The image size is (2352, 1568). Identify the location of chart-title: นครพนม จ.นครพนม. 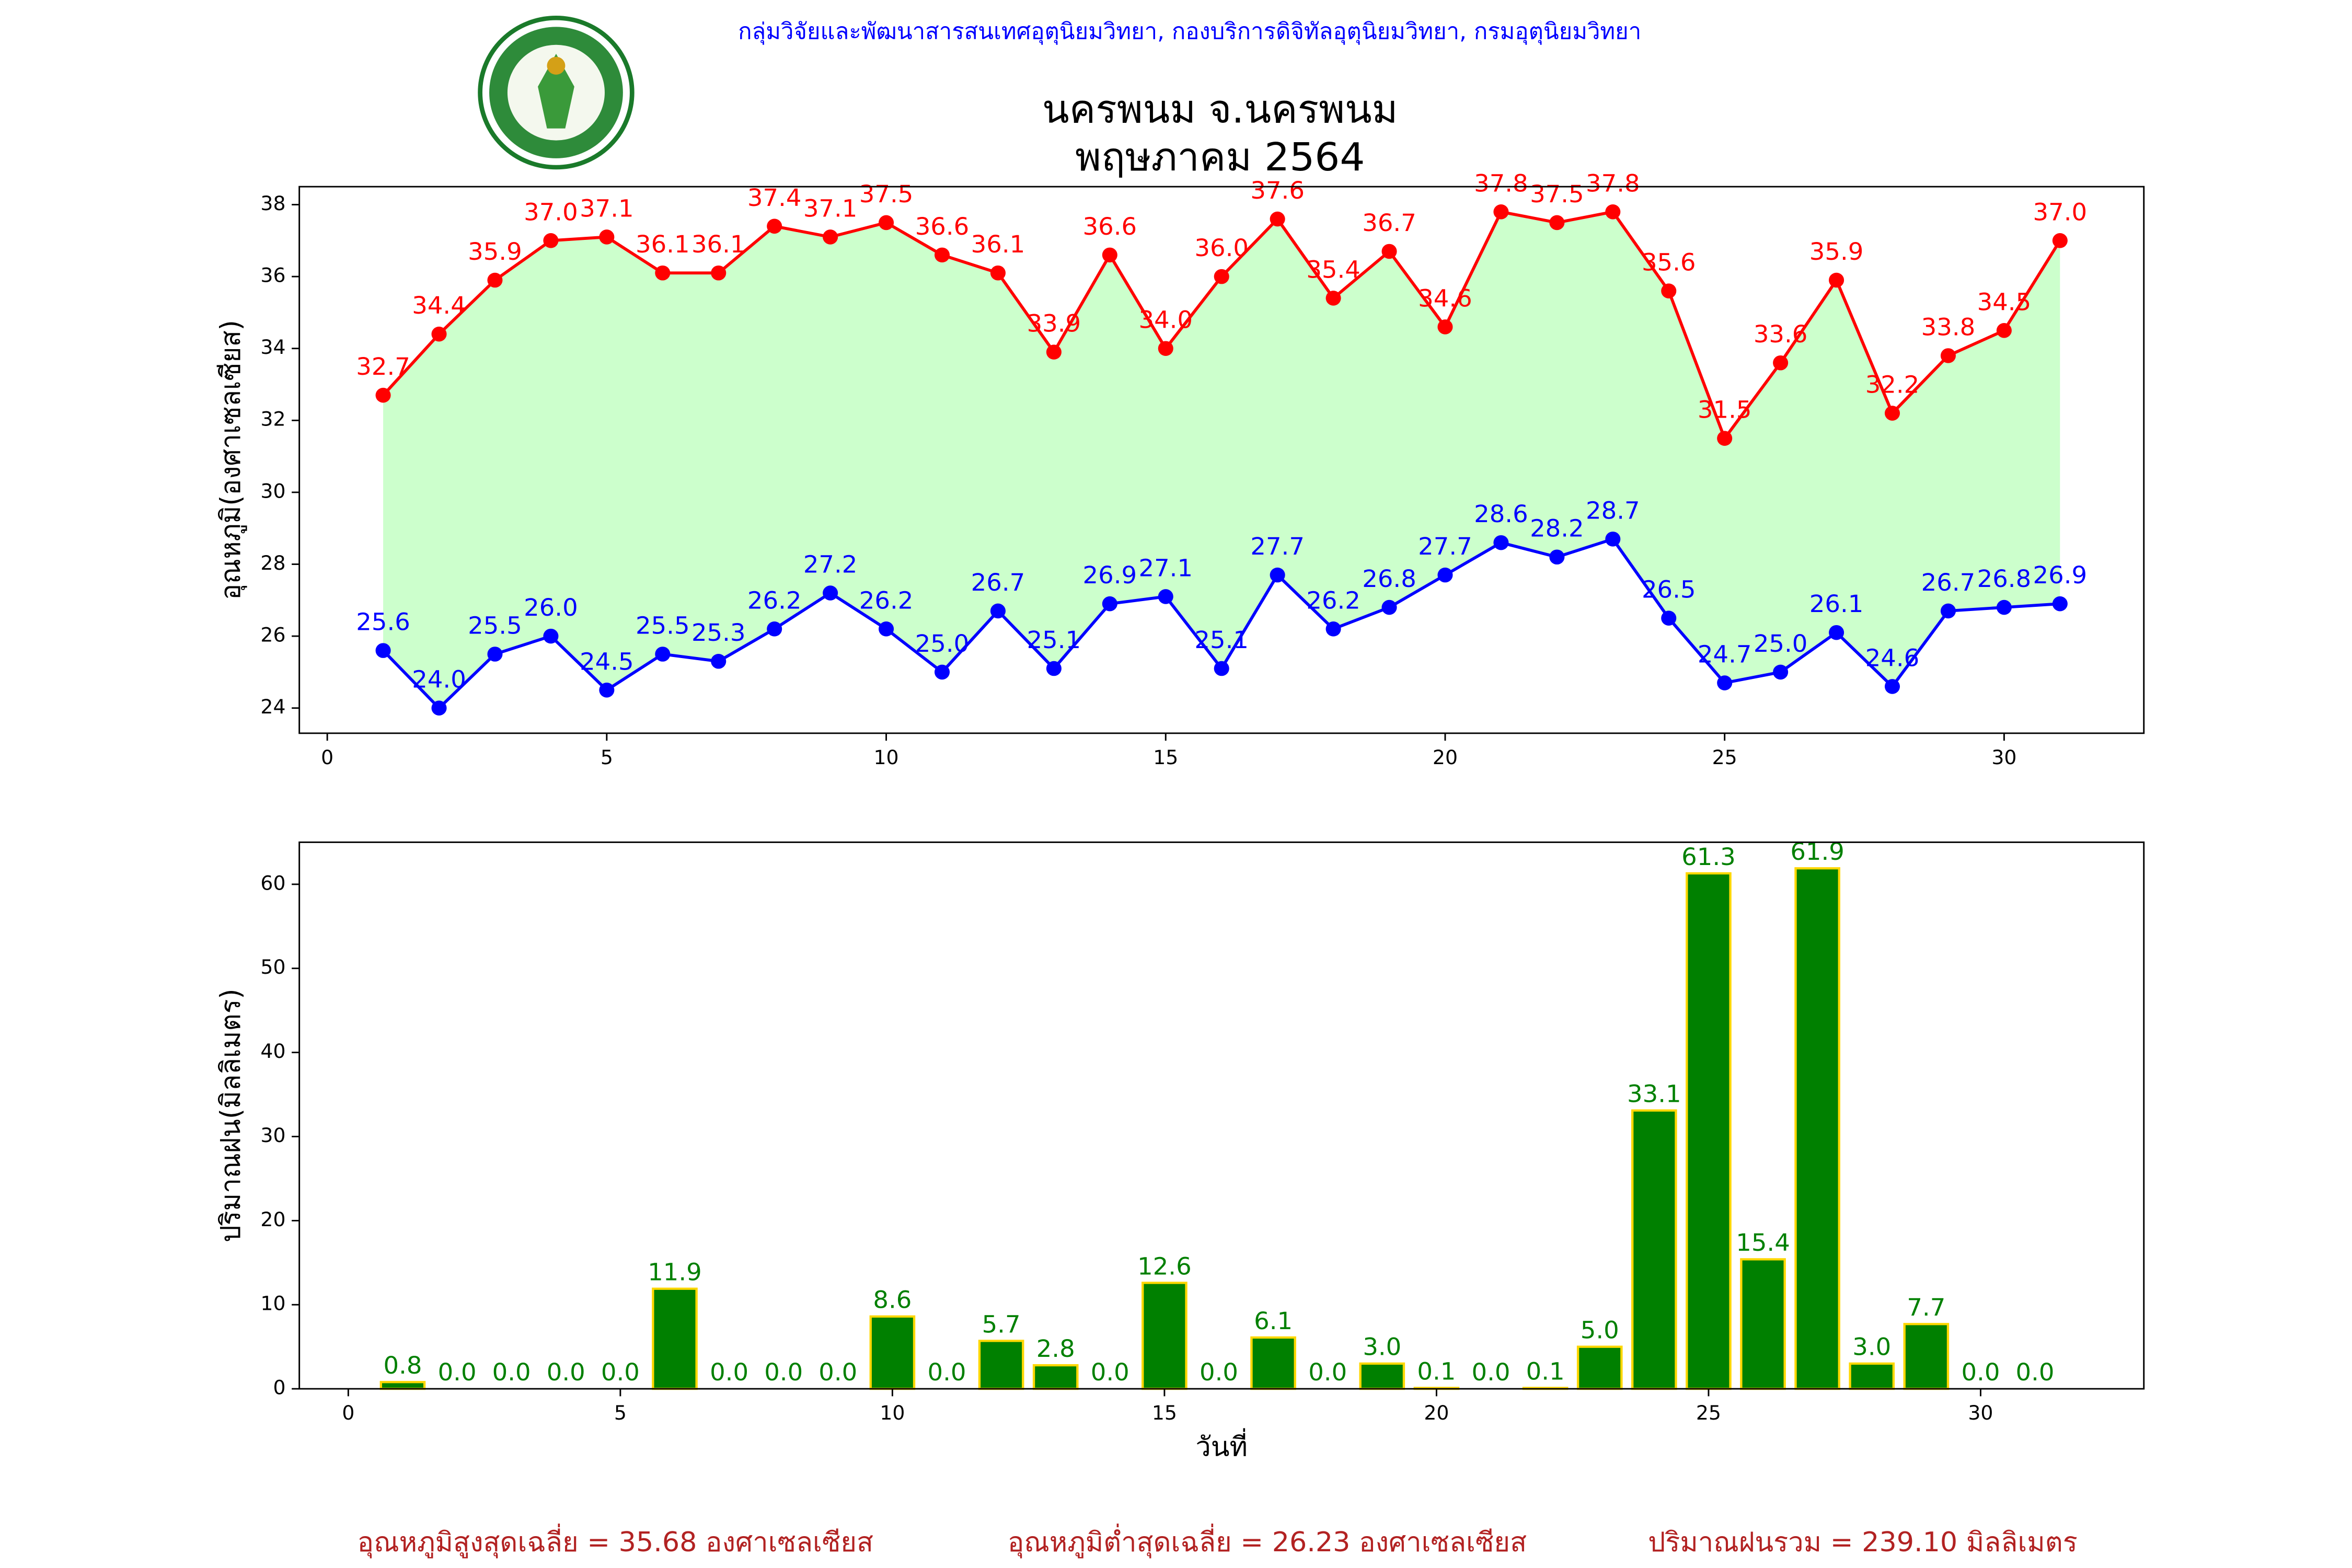
(1220, 109).